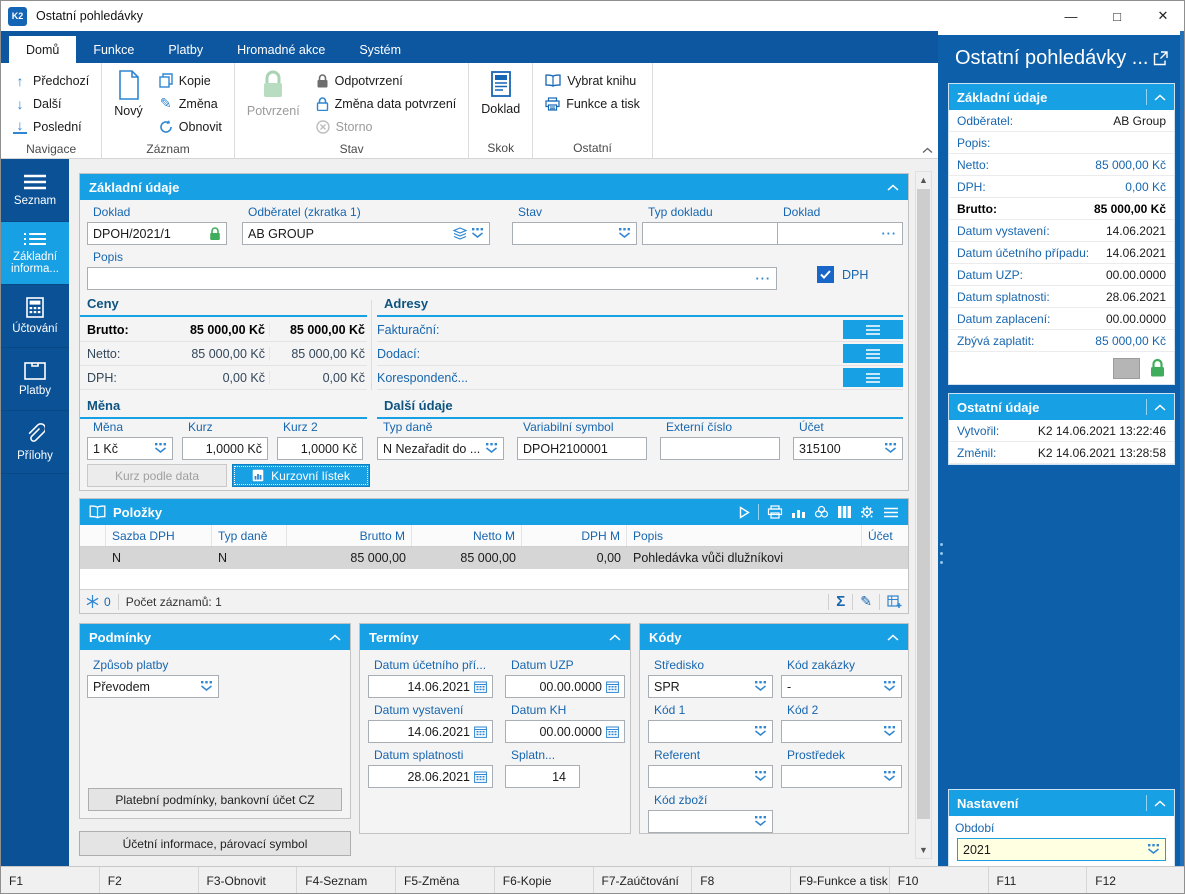 The image size is (1185, 894). What do you see at coordinates (720, 448) in the screenshot?
I see `externi-cislo-input` at bounding box center [720, 448].